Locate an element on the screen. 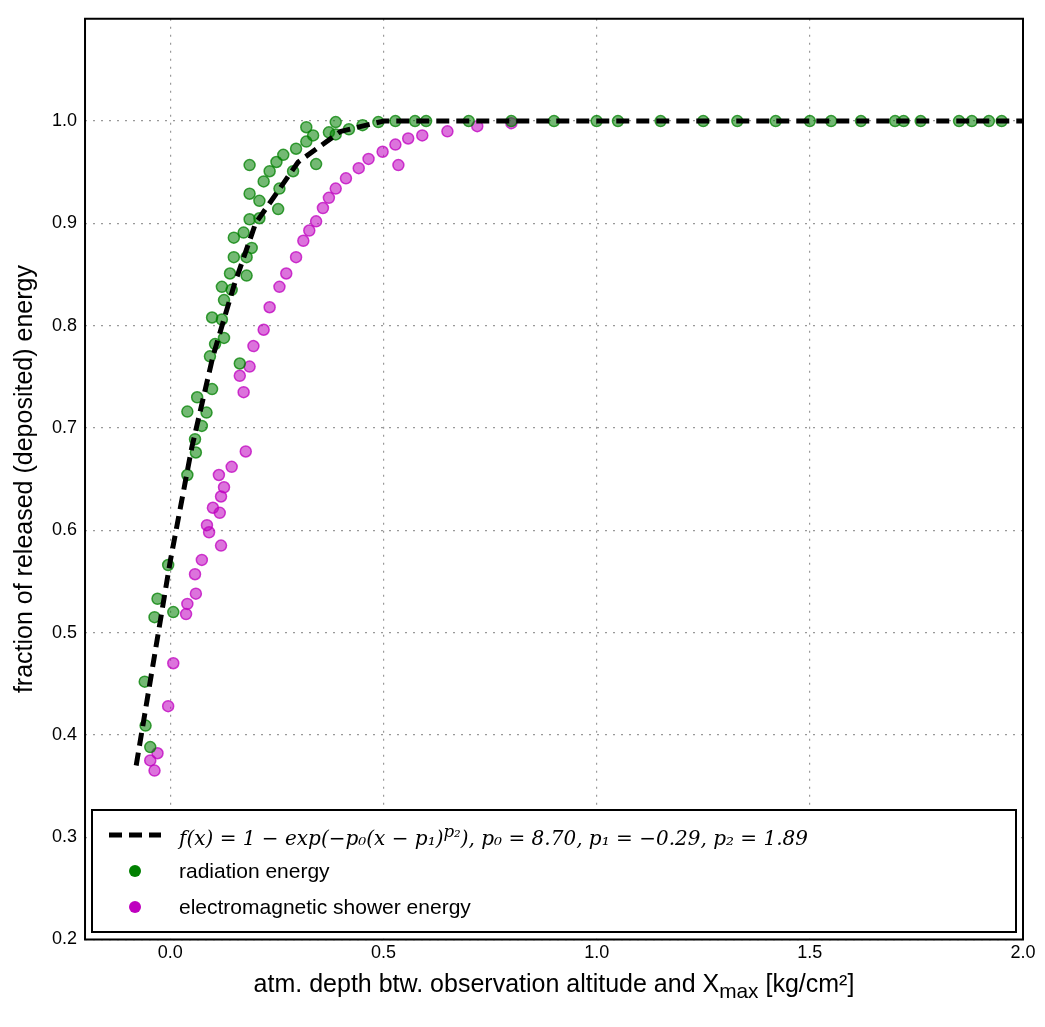 This screenshot has width=1045, height=1027. y-tick-label: 0.4 is located at coordinates (64, 733).